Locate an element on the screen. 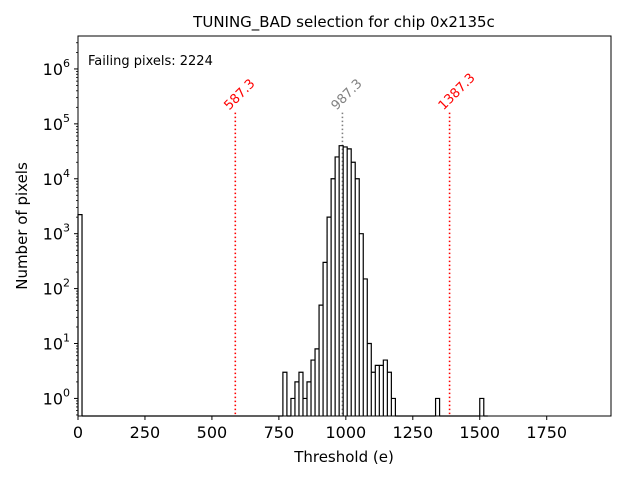  x-axis-label: Threshold (e) is located at coordinates (343, 457).